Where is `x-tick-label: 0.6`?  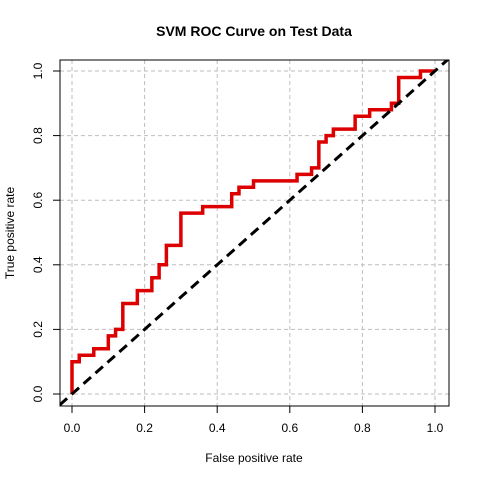 x-tick-label: 0.6 is located at coordinates (289, 428).